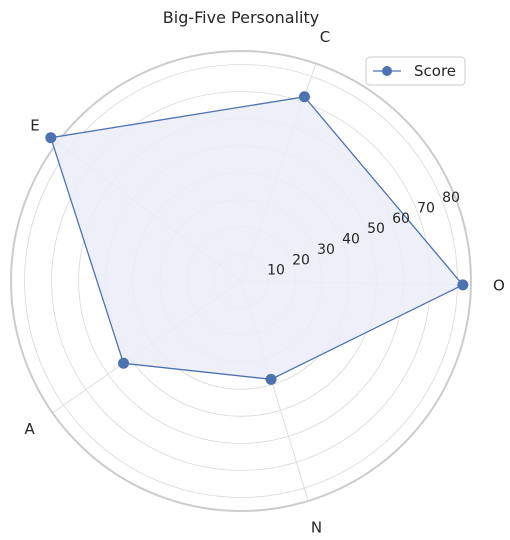  I want to click on radial-tick-label: 50, so click(376, 229).